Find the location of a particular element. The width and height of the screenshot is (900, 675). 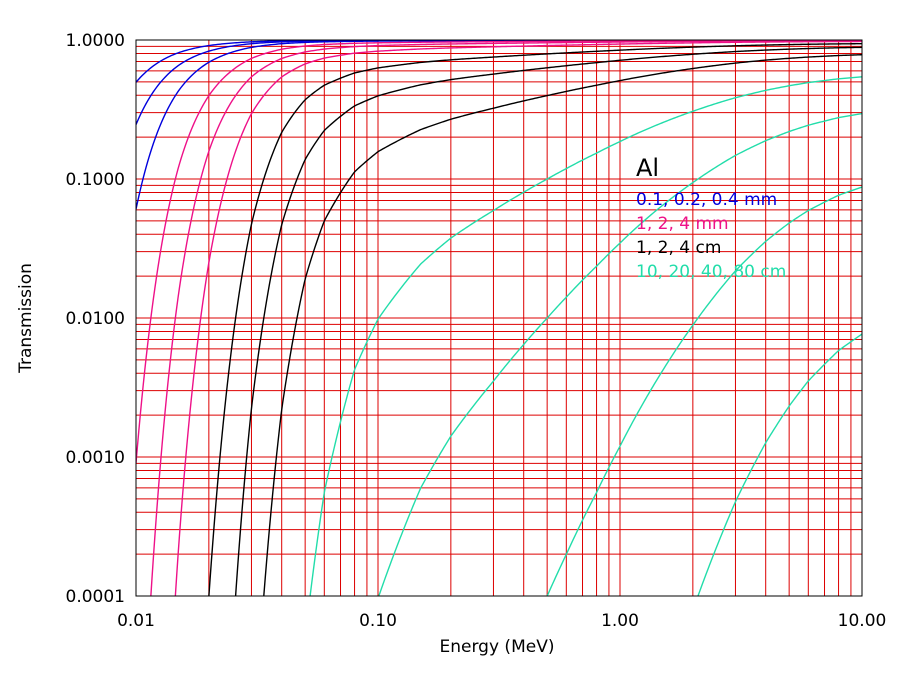

legend-entry: 1, 2, 4 cm is located at coordinates (678, 248).